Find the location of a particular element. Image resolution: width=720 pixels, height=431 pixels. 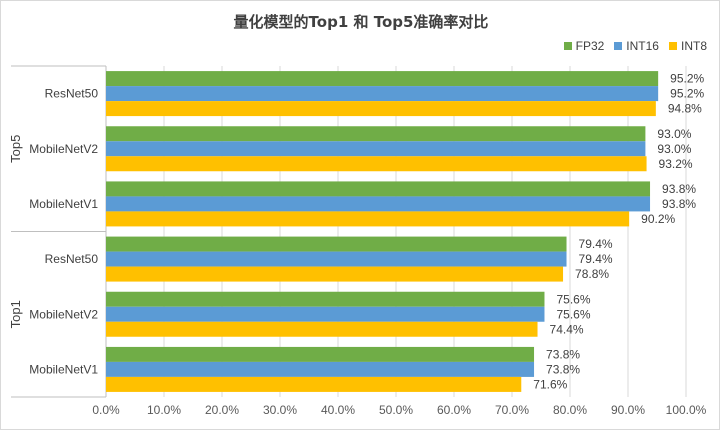

x-tick-label: 60.0% is located at coordinates (454, 410).